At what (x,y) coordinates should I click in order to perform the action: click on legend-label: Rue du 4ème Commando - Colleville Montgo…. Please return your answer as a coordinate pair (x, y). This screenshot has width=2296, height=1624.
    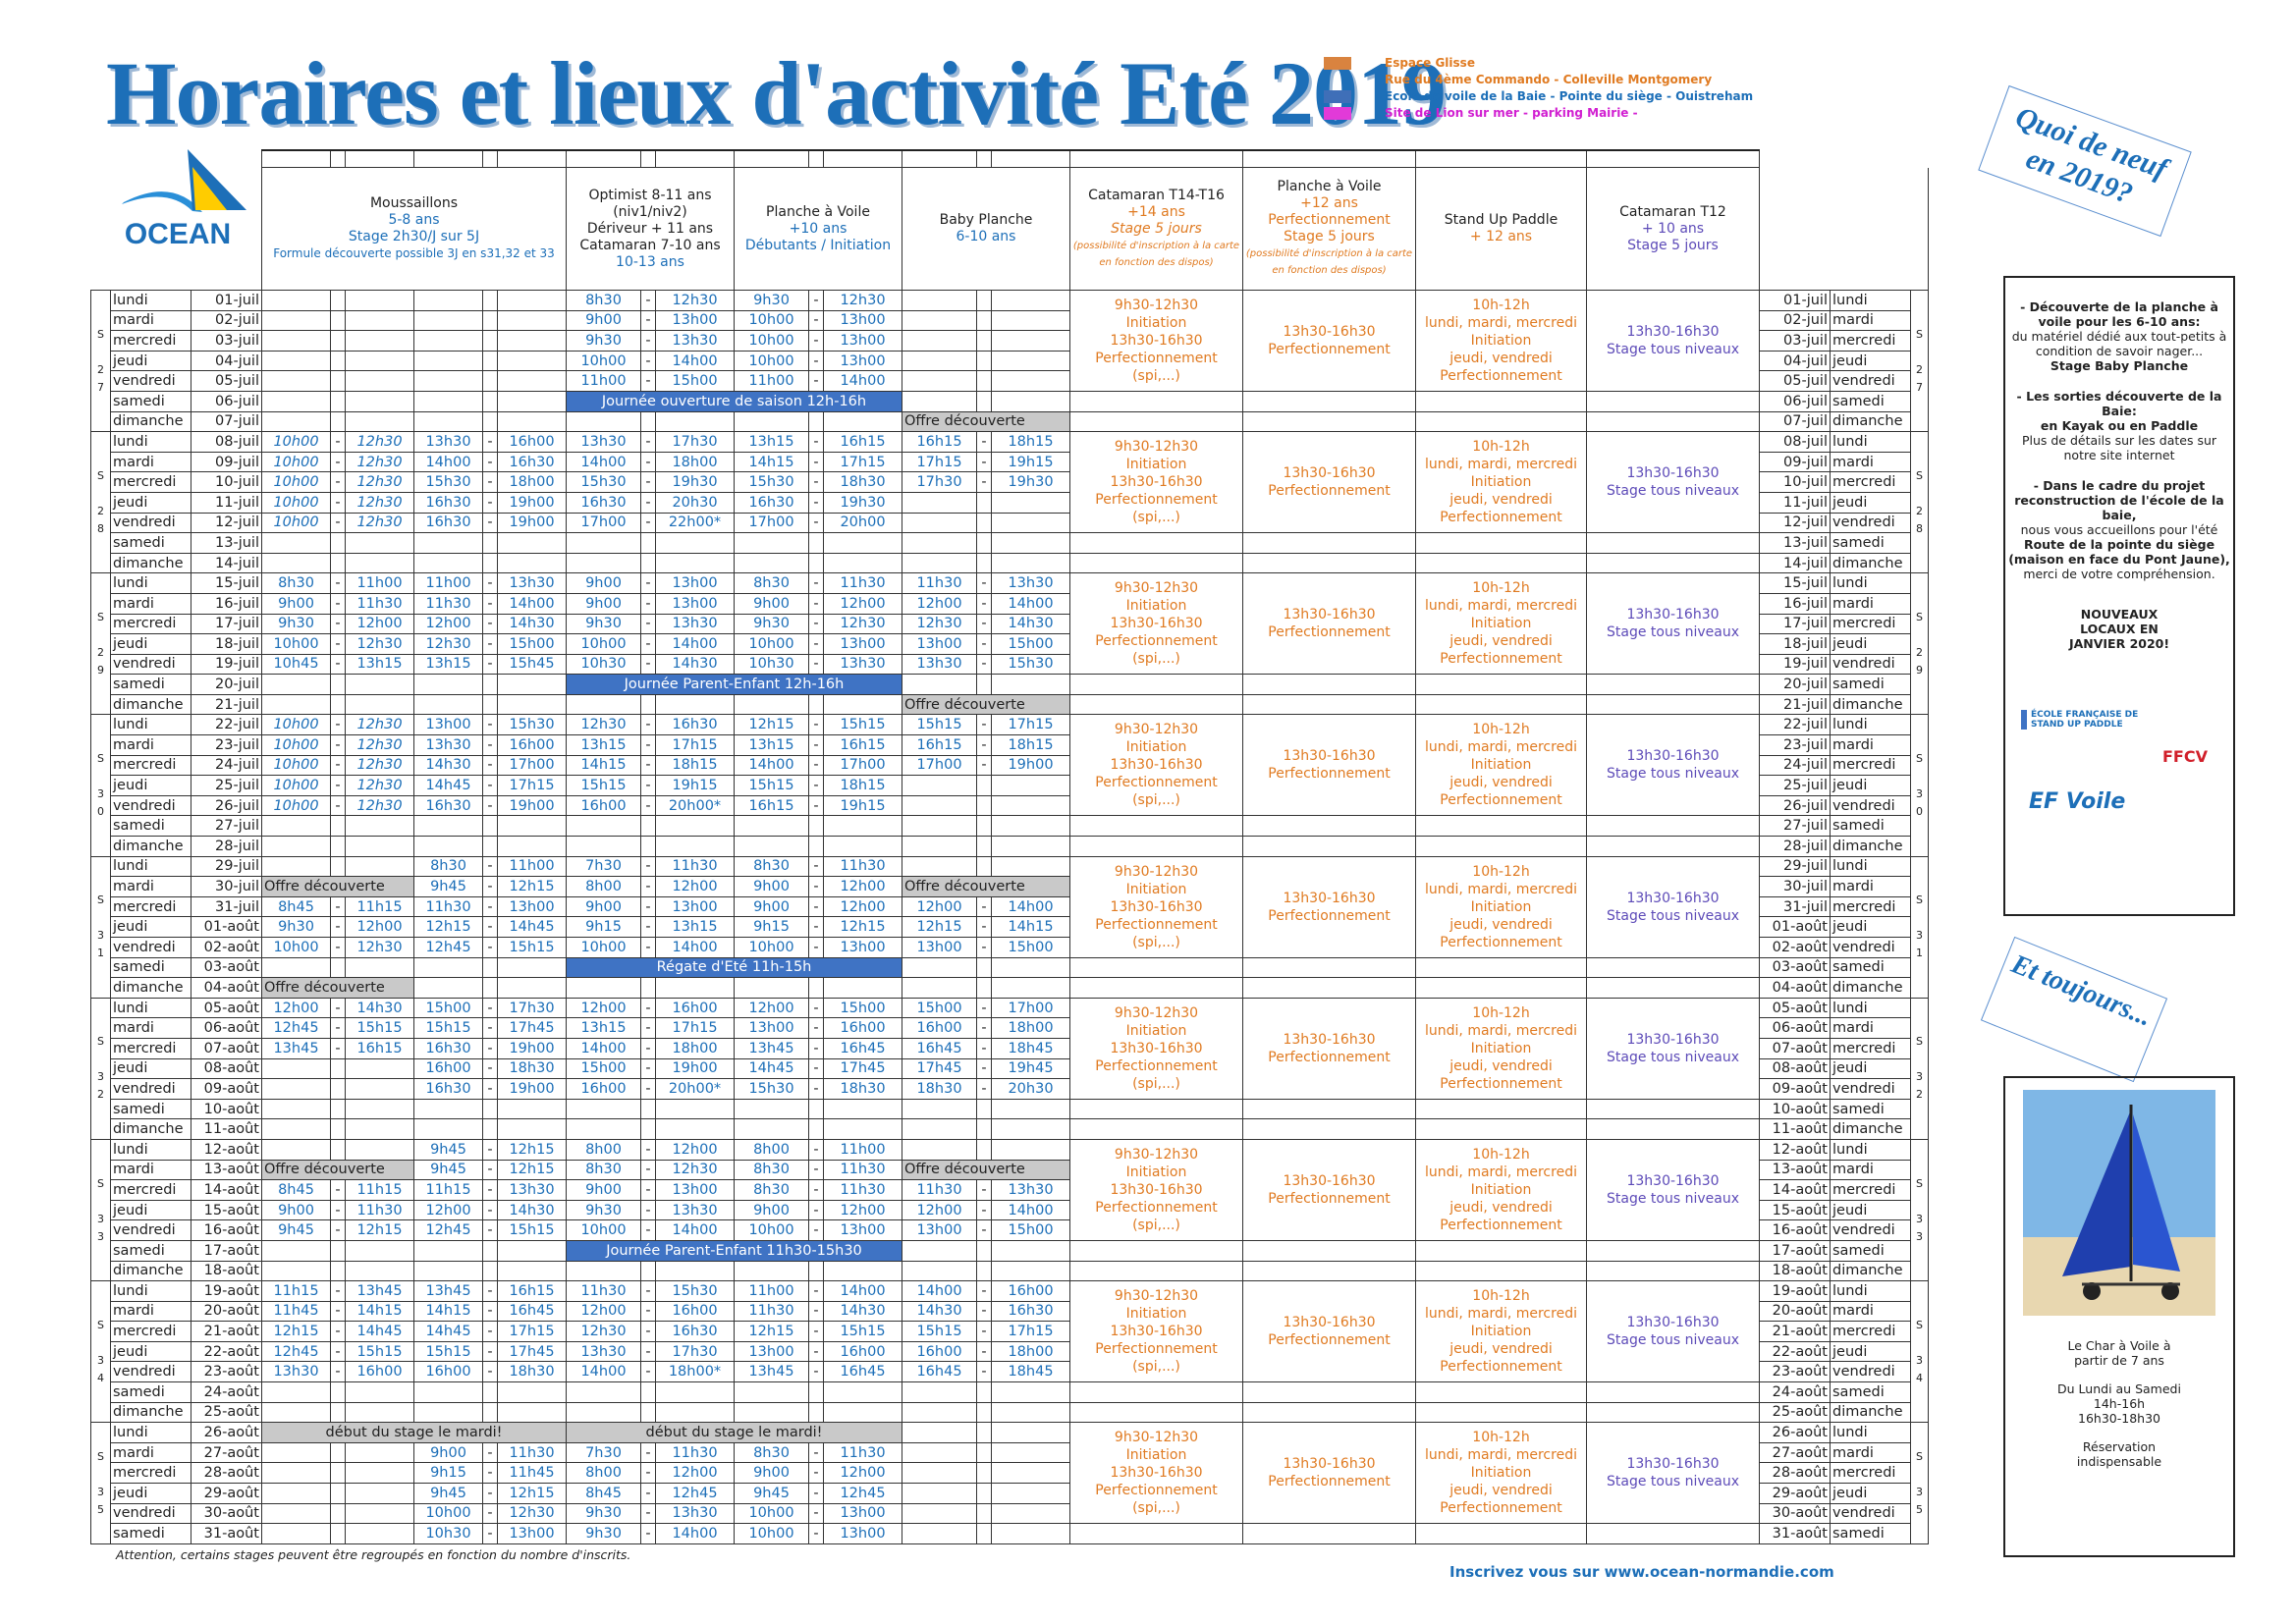
    Looking at the image, I should click on (1549, 79).